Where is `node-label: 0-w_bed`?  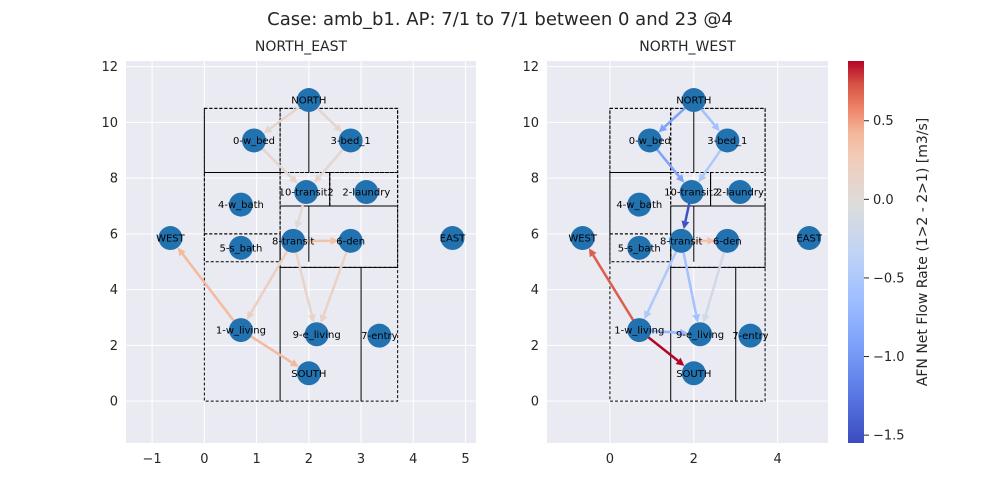 node-label: 0-w_bed is located at coordinates (254, 141).